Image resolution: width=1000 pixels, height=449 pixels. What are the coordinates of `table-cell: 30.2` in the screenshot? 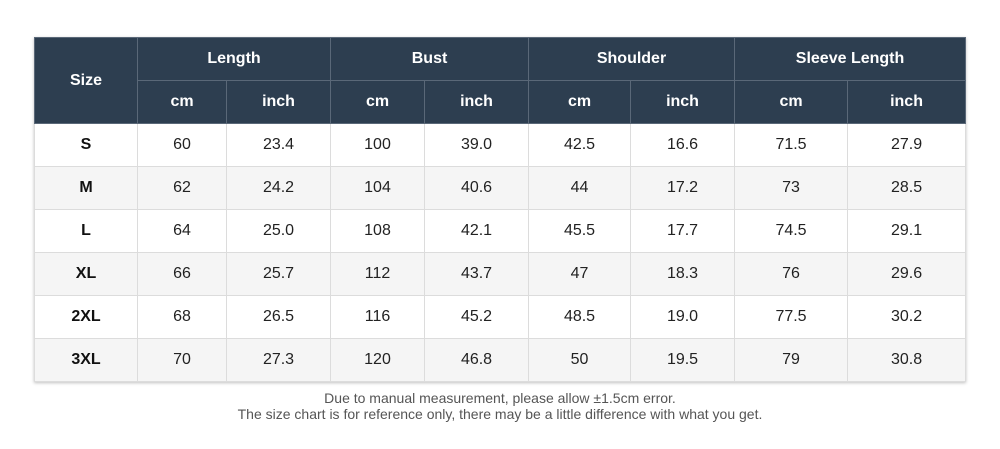 It's located at (907, 317).